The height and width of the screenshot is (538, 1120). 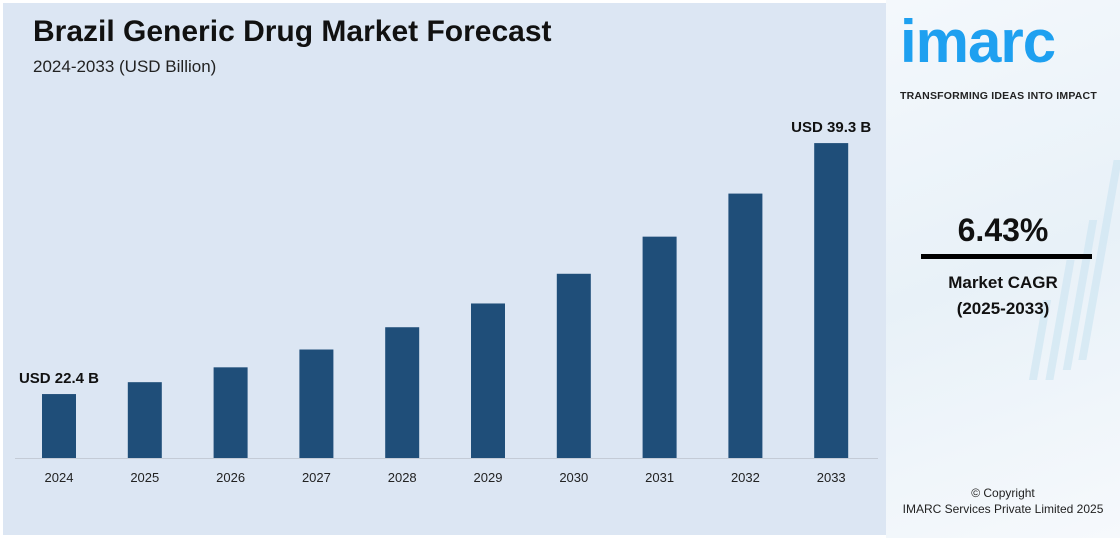 I want to click on logo-tagline: TRANSFORMING IDEAS INTO IMPACT, so click(x=998, y=96).